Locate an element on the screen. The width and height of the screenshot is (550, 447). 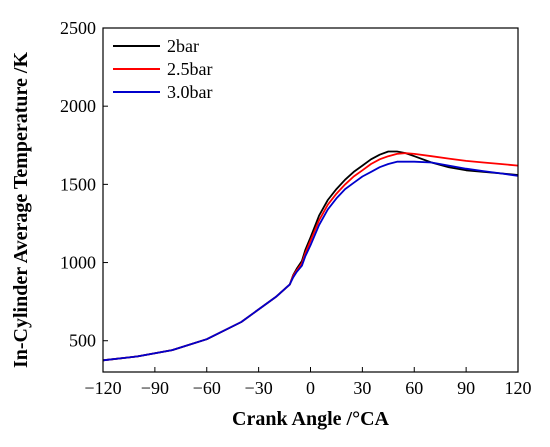
y-tick-label: 2000 is located at coordinates (78, 106).